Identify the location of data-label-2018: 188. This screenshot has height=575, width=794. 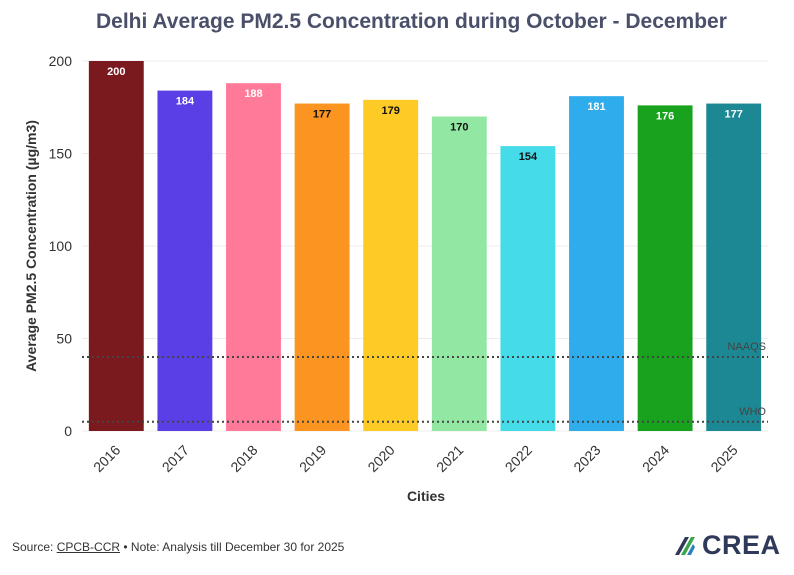
(253, 94).